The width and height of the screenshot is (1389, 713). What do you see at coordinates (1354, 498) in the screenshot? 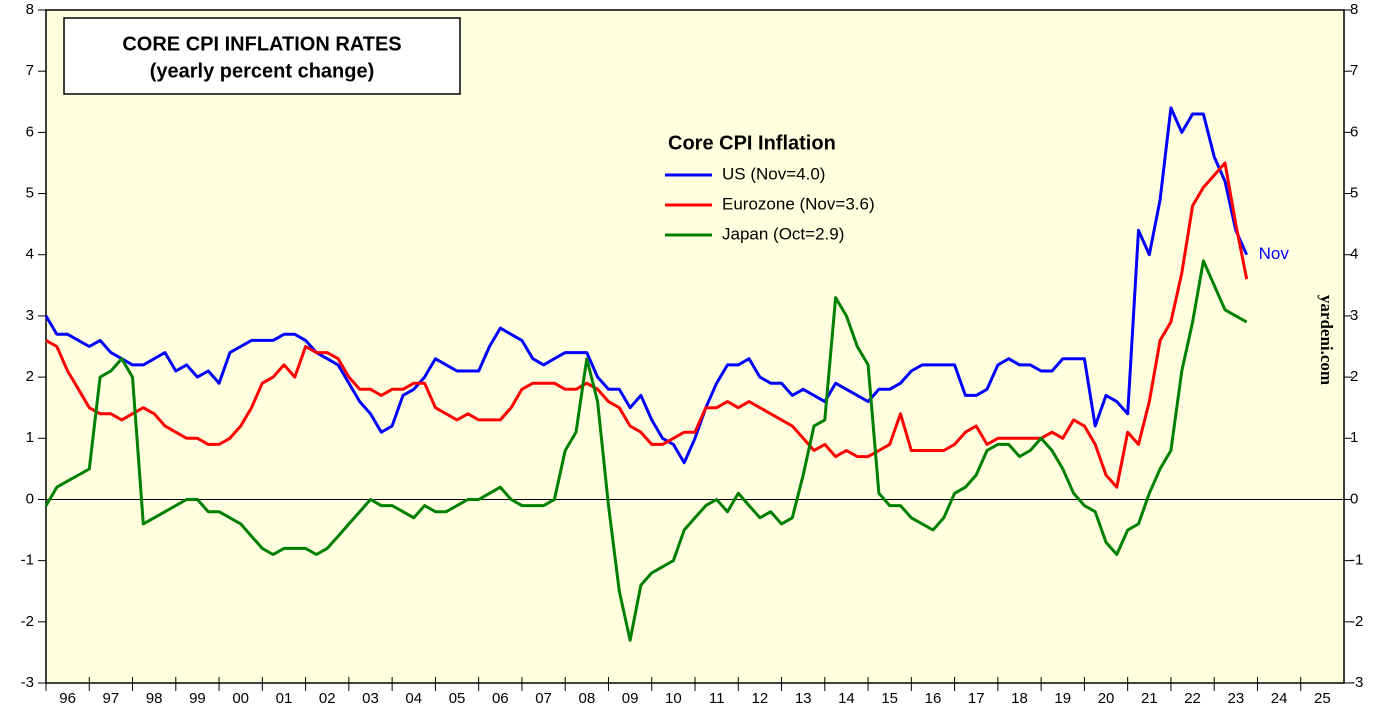
I see `y2-tick-label: 0` at bounding box center [1354, 498].